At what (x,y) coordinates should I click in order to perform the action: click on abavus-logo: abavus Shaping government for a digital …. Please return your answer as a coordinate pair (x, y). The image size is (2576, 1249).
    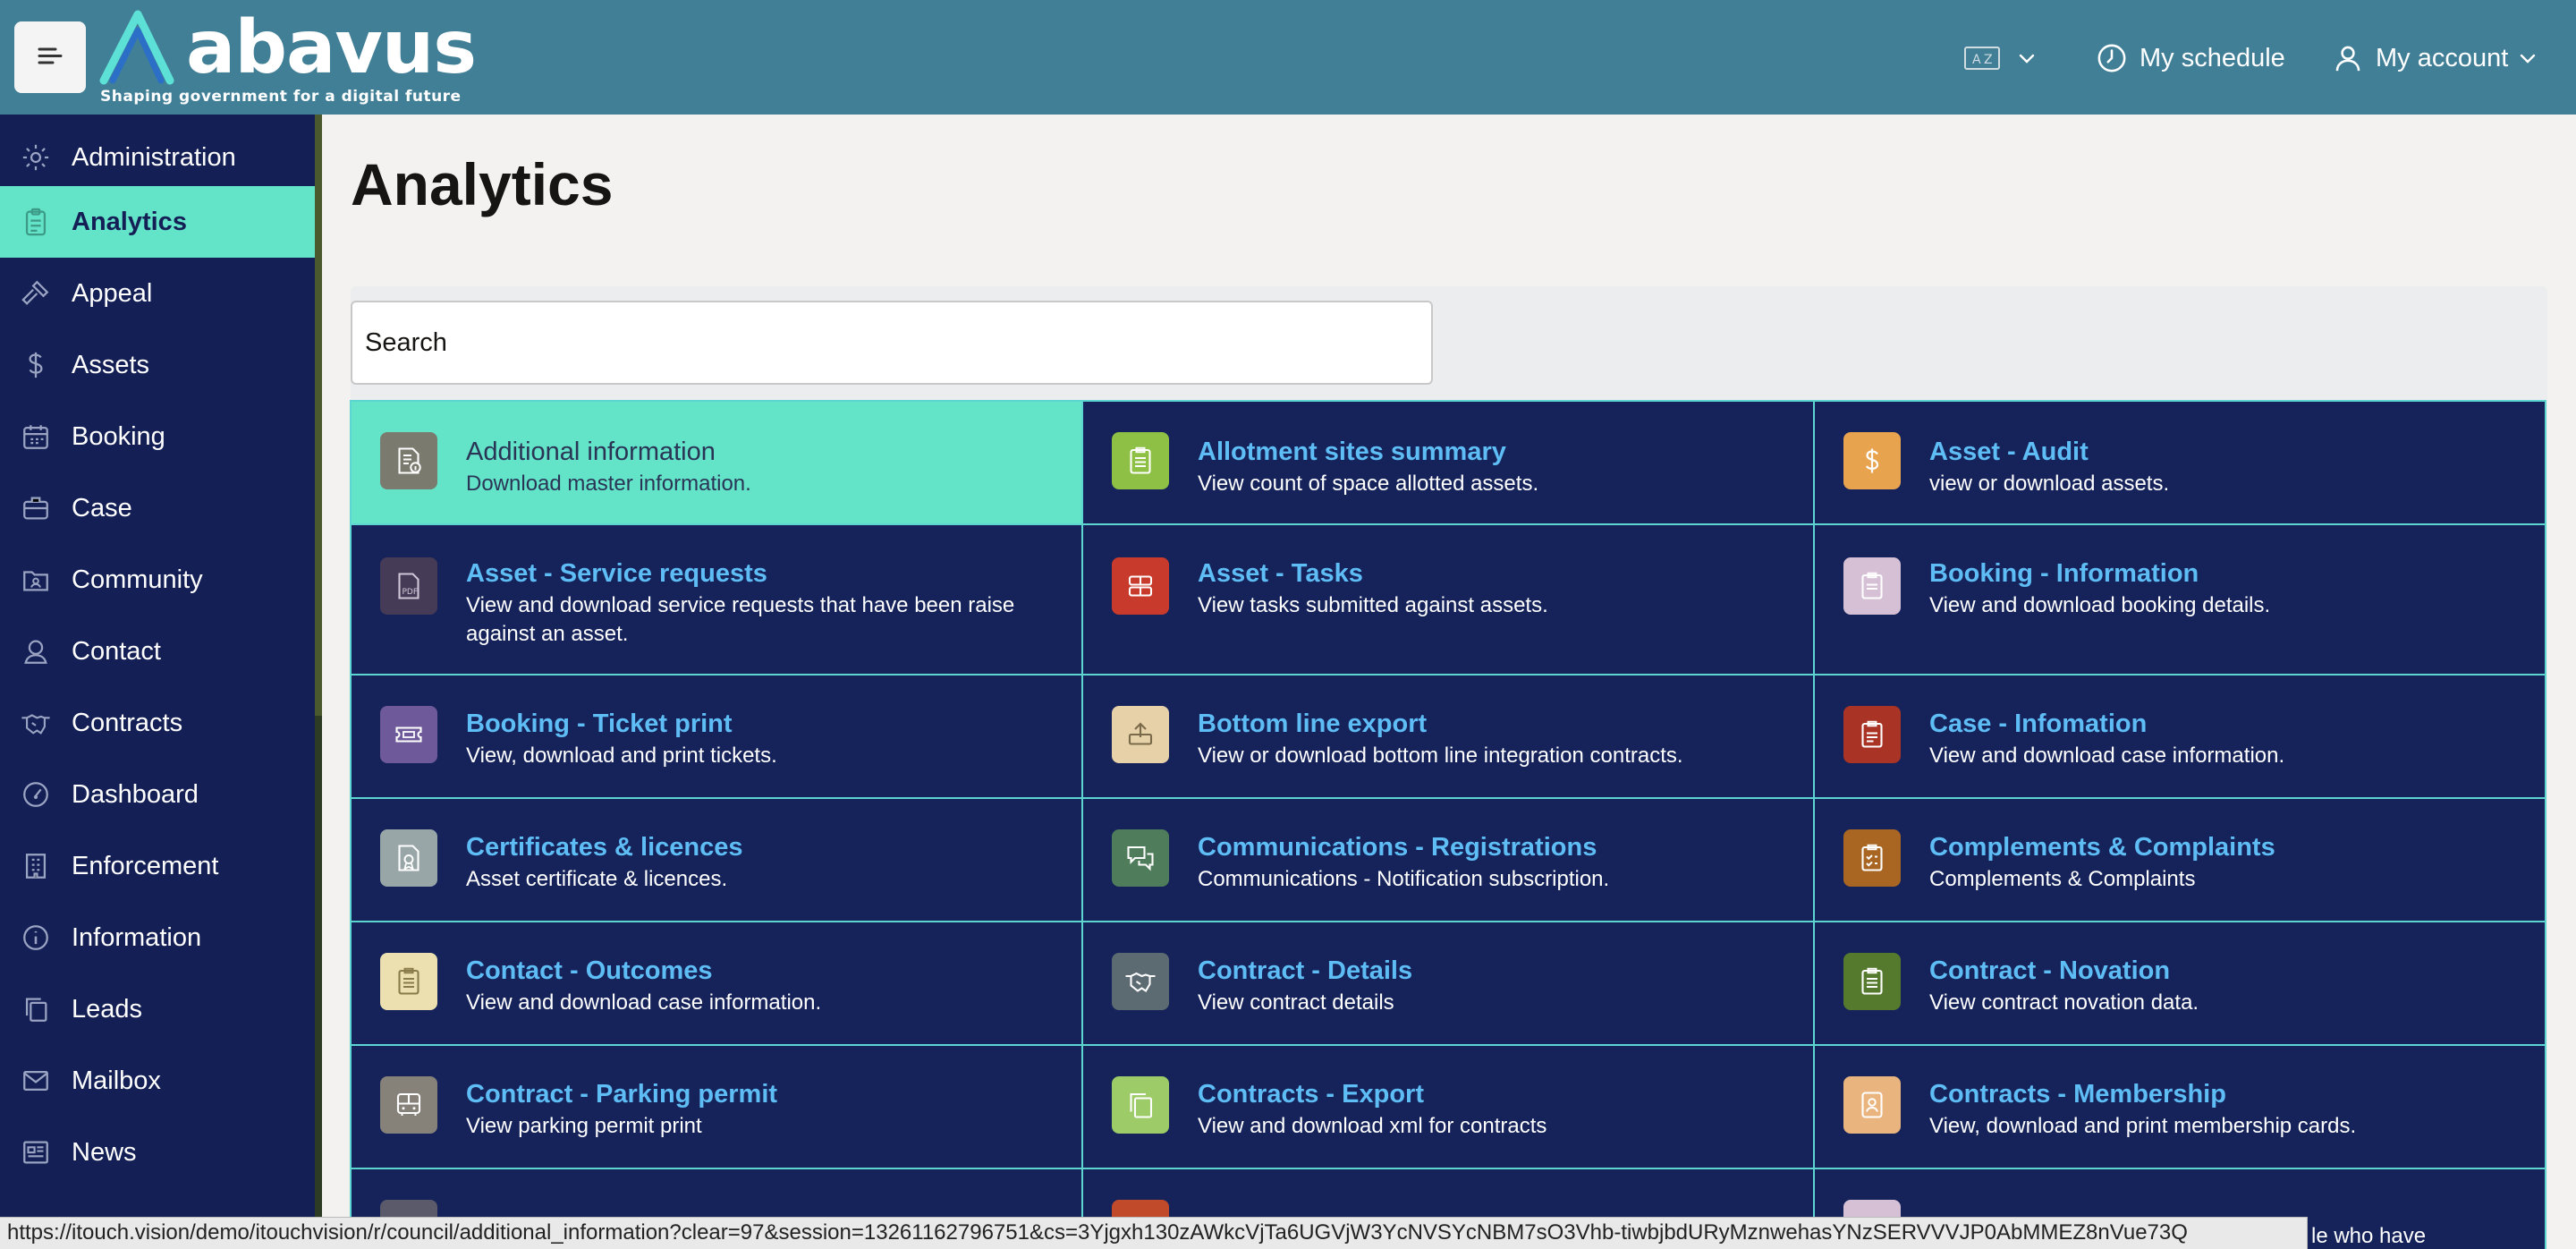
    Looking at the image, I should click on (287, 57).